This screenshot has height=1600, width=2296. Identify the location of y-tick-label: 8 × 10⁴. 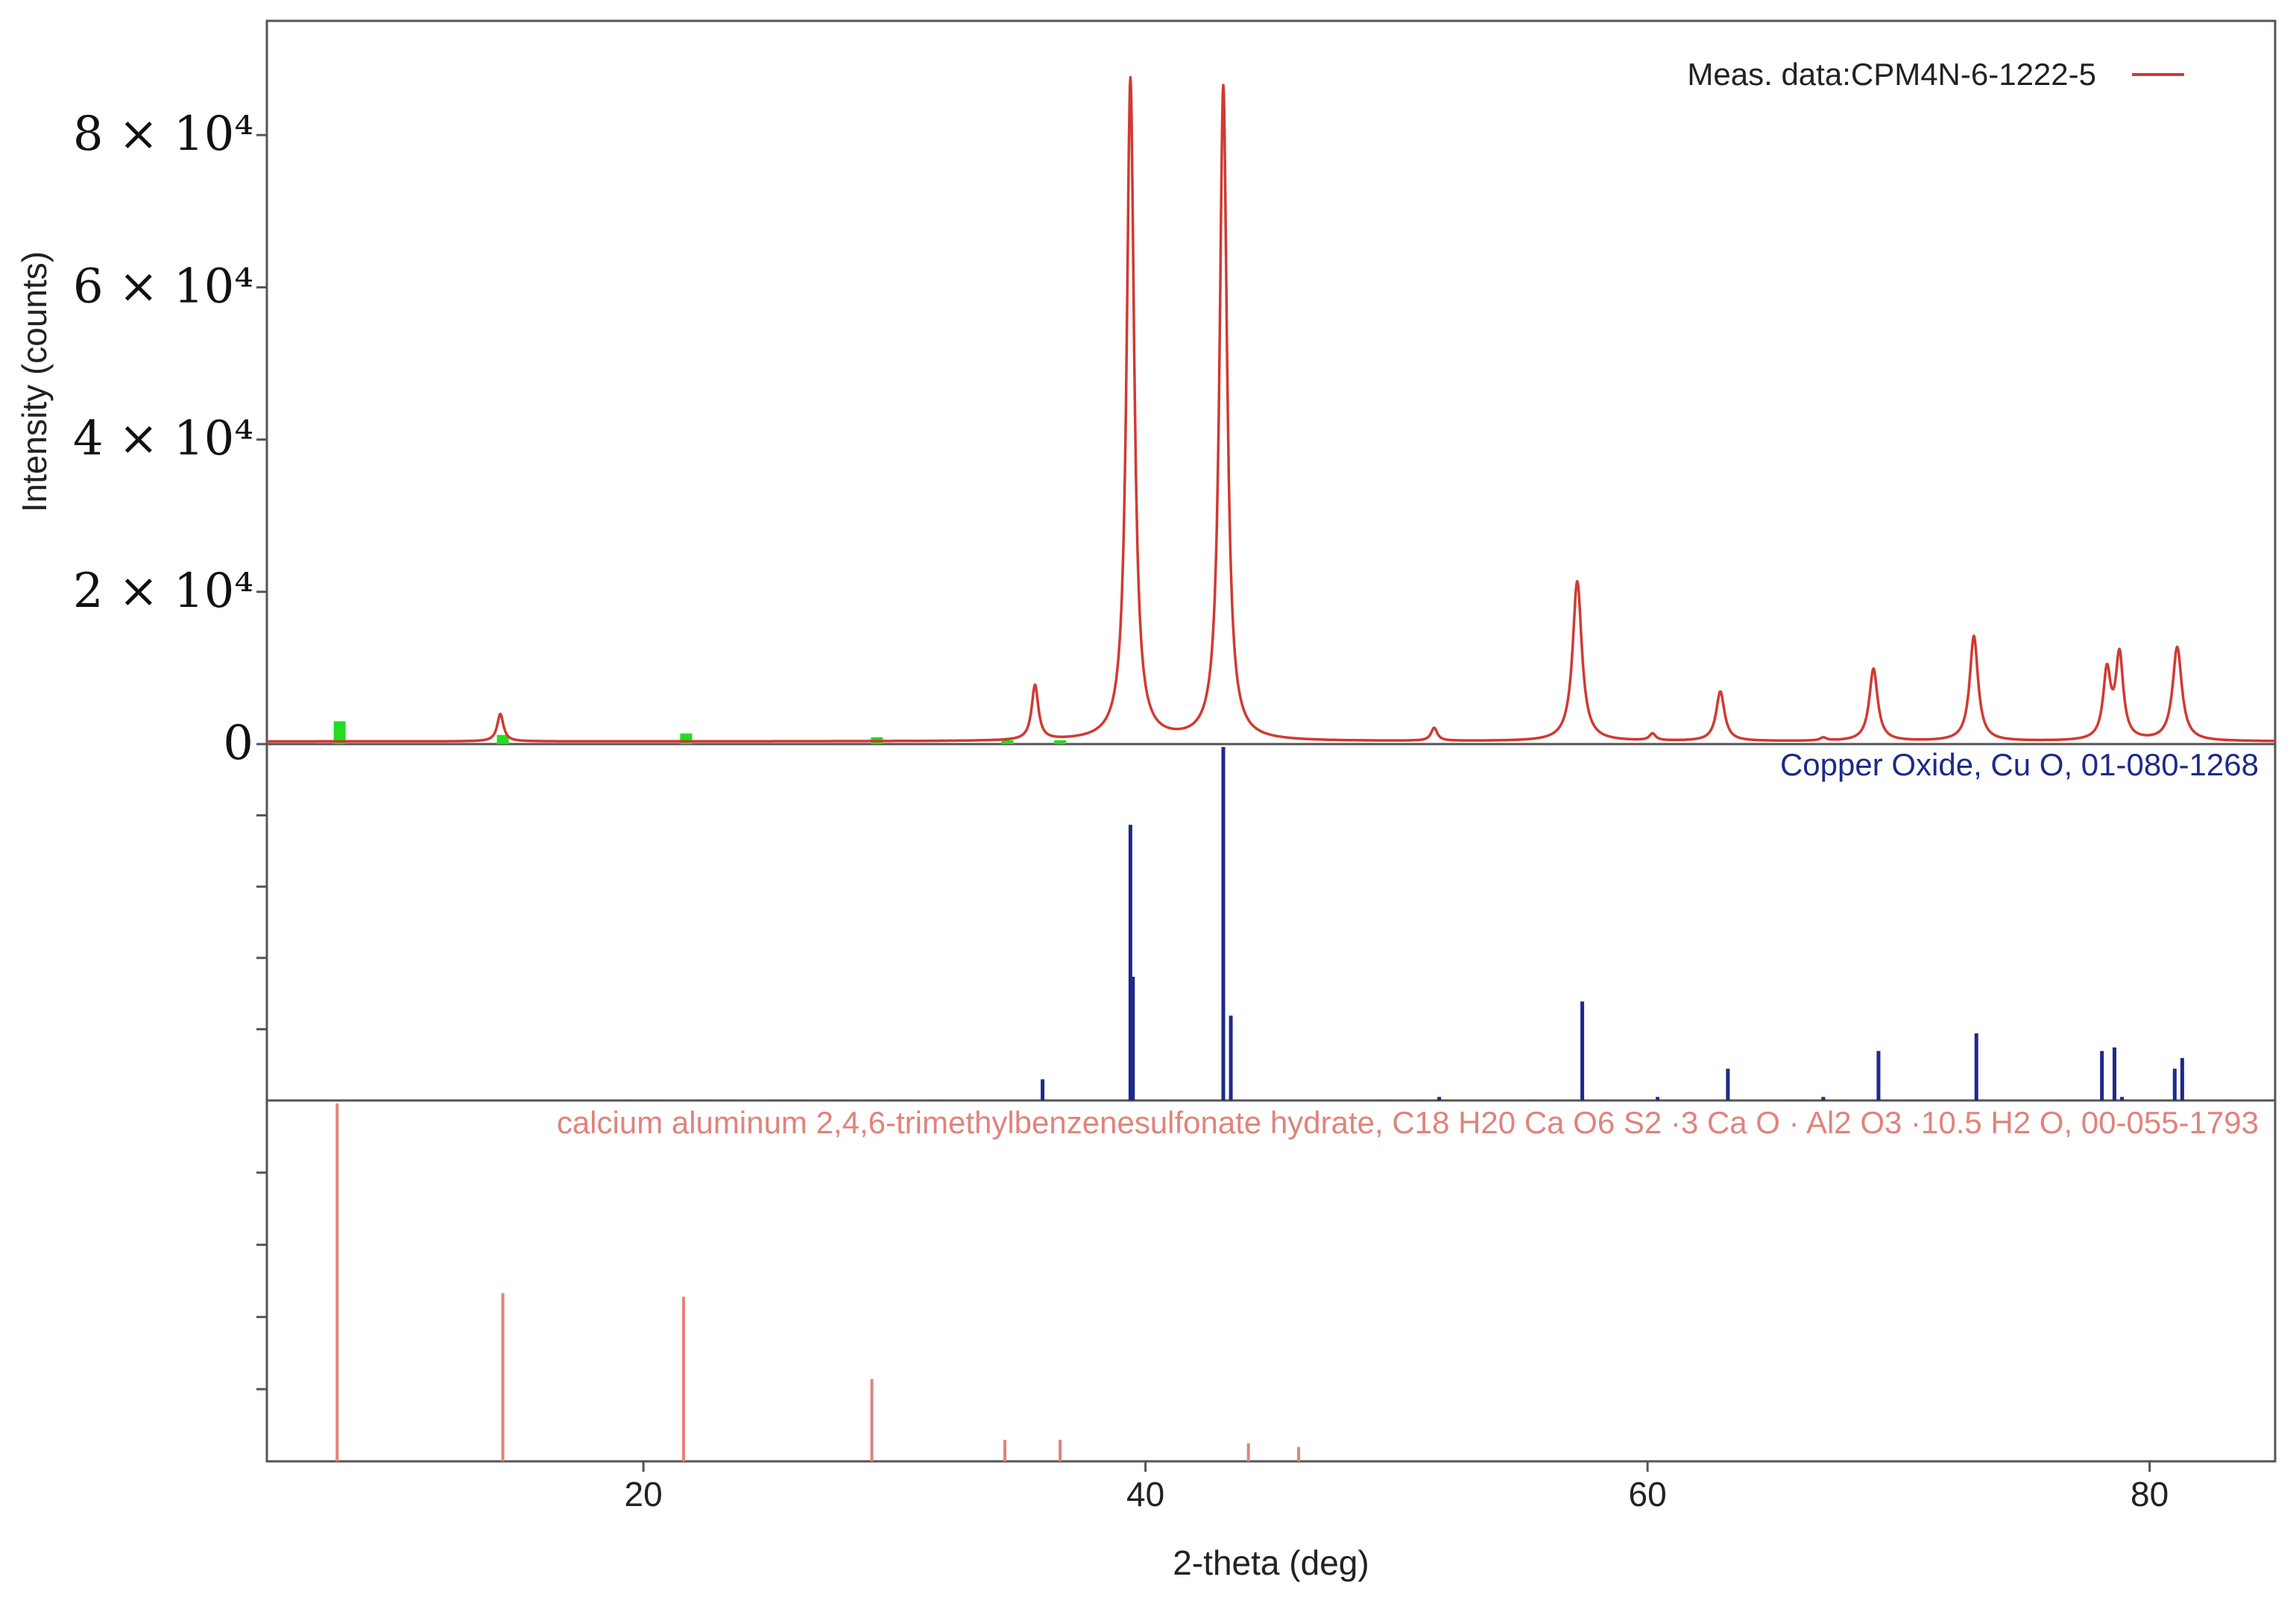
(163, 134).